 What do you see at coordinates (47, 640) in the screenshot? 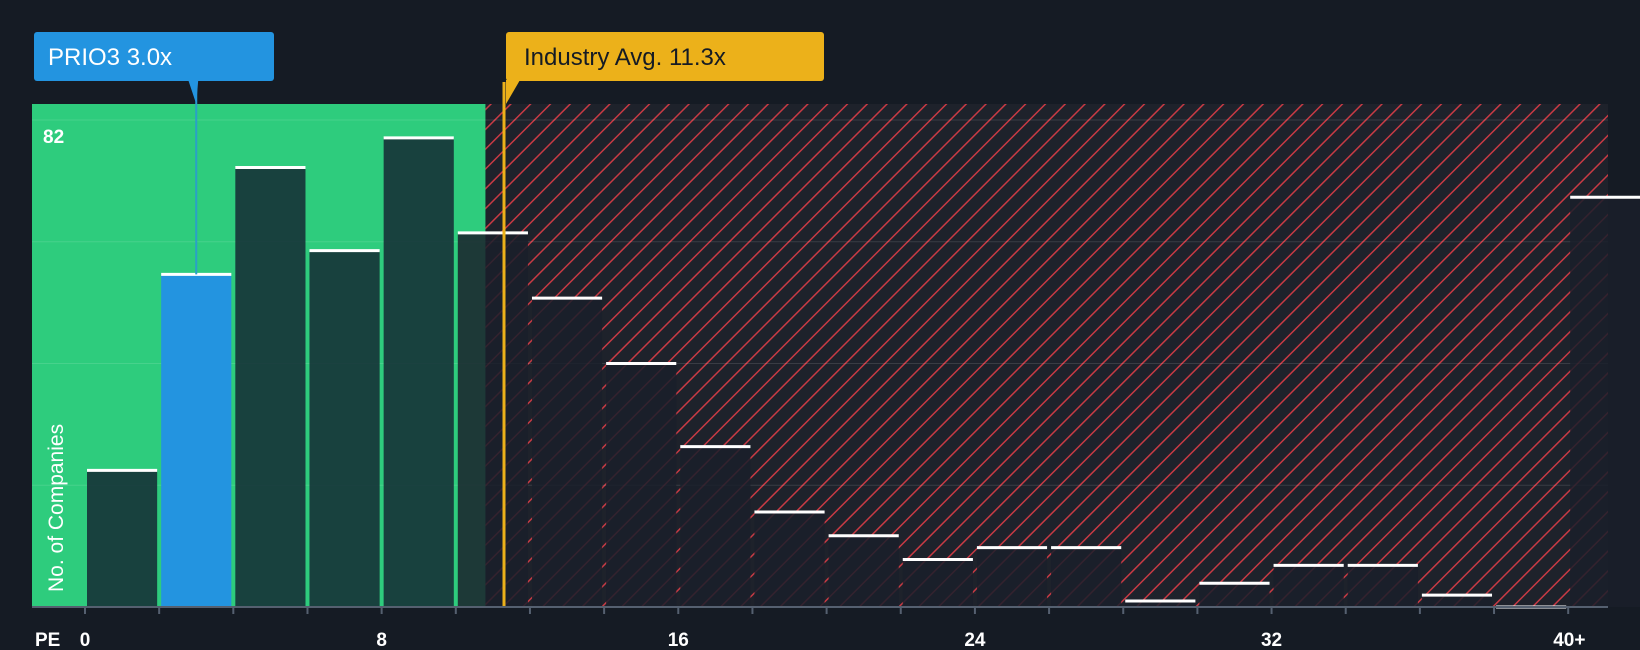
I see `x-axis-label: PE` at bounding box center [47, 640].